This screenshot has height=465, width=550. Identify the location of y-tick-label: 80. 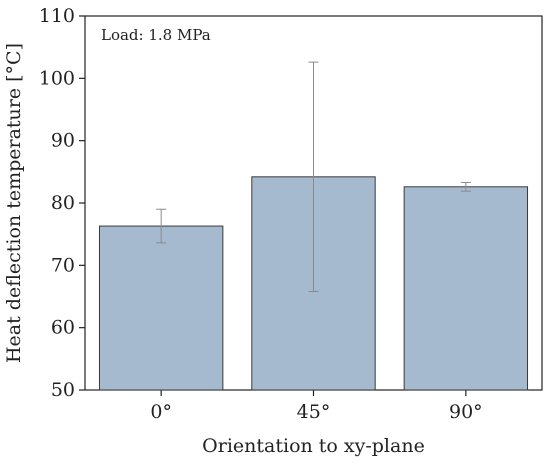
(63, 203).